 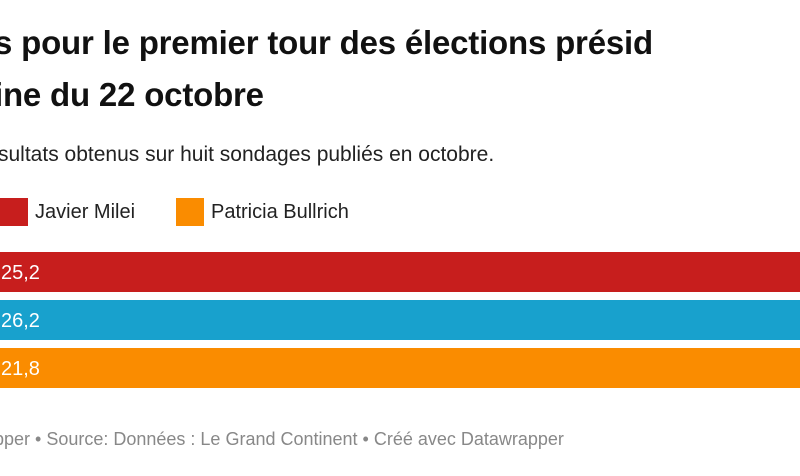 I want to click on bar-value-label: 26,2, so click(x=20, y=321).